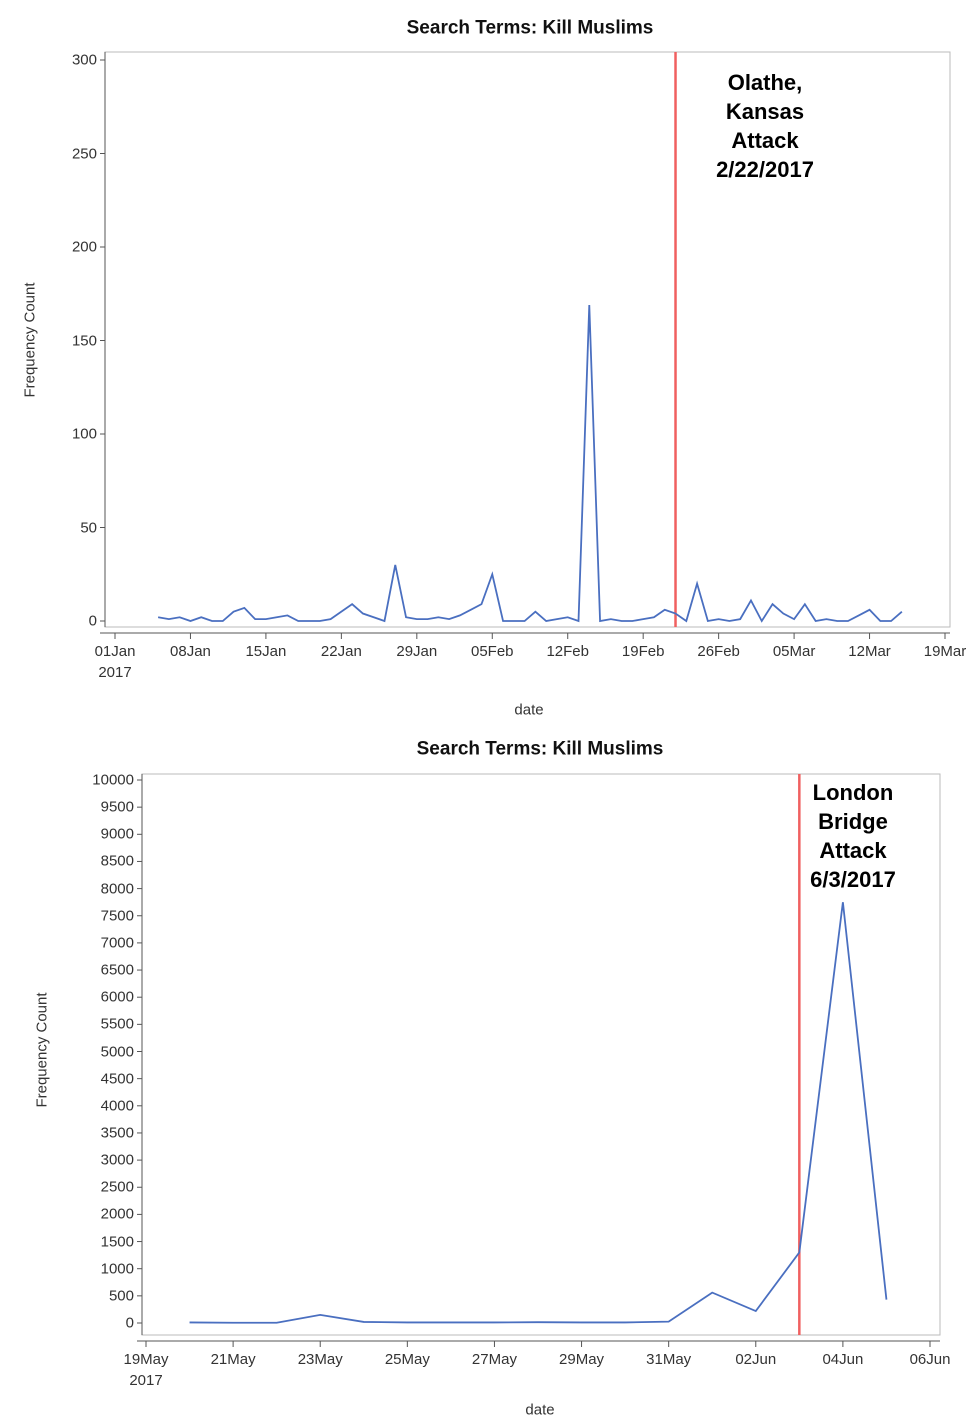  I want to click on y-tick-label: 2000, so click(117, 1214).